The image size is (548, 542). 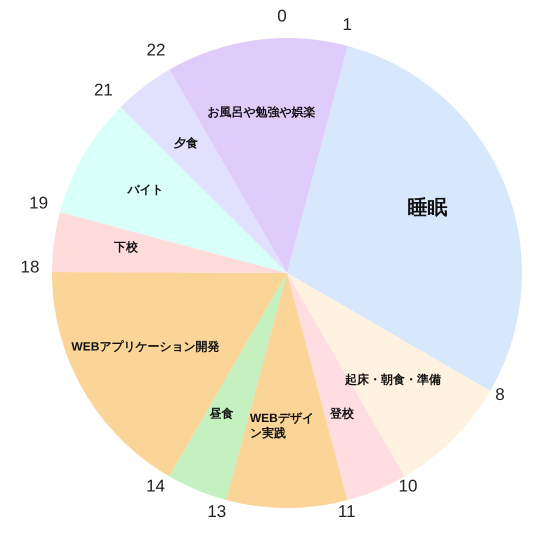 I want to click on slice-label: 睡眠, so click(x=428, y=207).